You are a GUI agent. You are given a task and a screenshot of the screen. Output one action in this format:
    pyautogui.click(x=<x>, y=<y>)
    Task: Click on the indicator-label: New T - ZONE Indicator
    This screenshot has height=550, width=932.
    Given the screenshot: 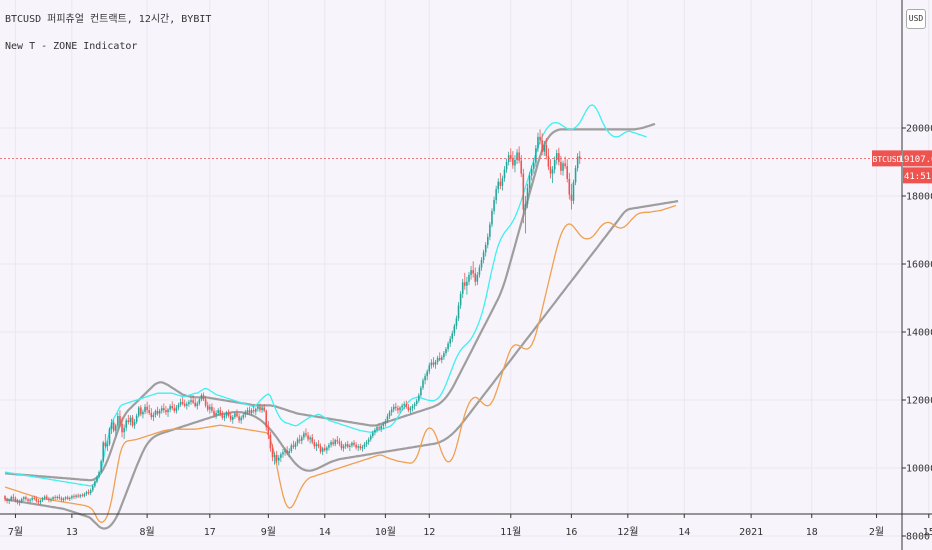 What is the action you would take?
    pyautogui.click(x=71, y=46)
    